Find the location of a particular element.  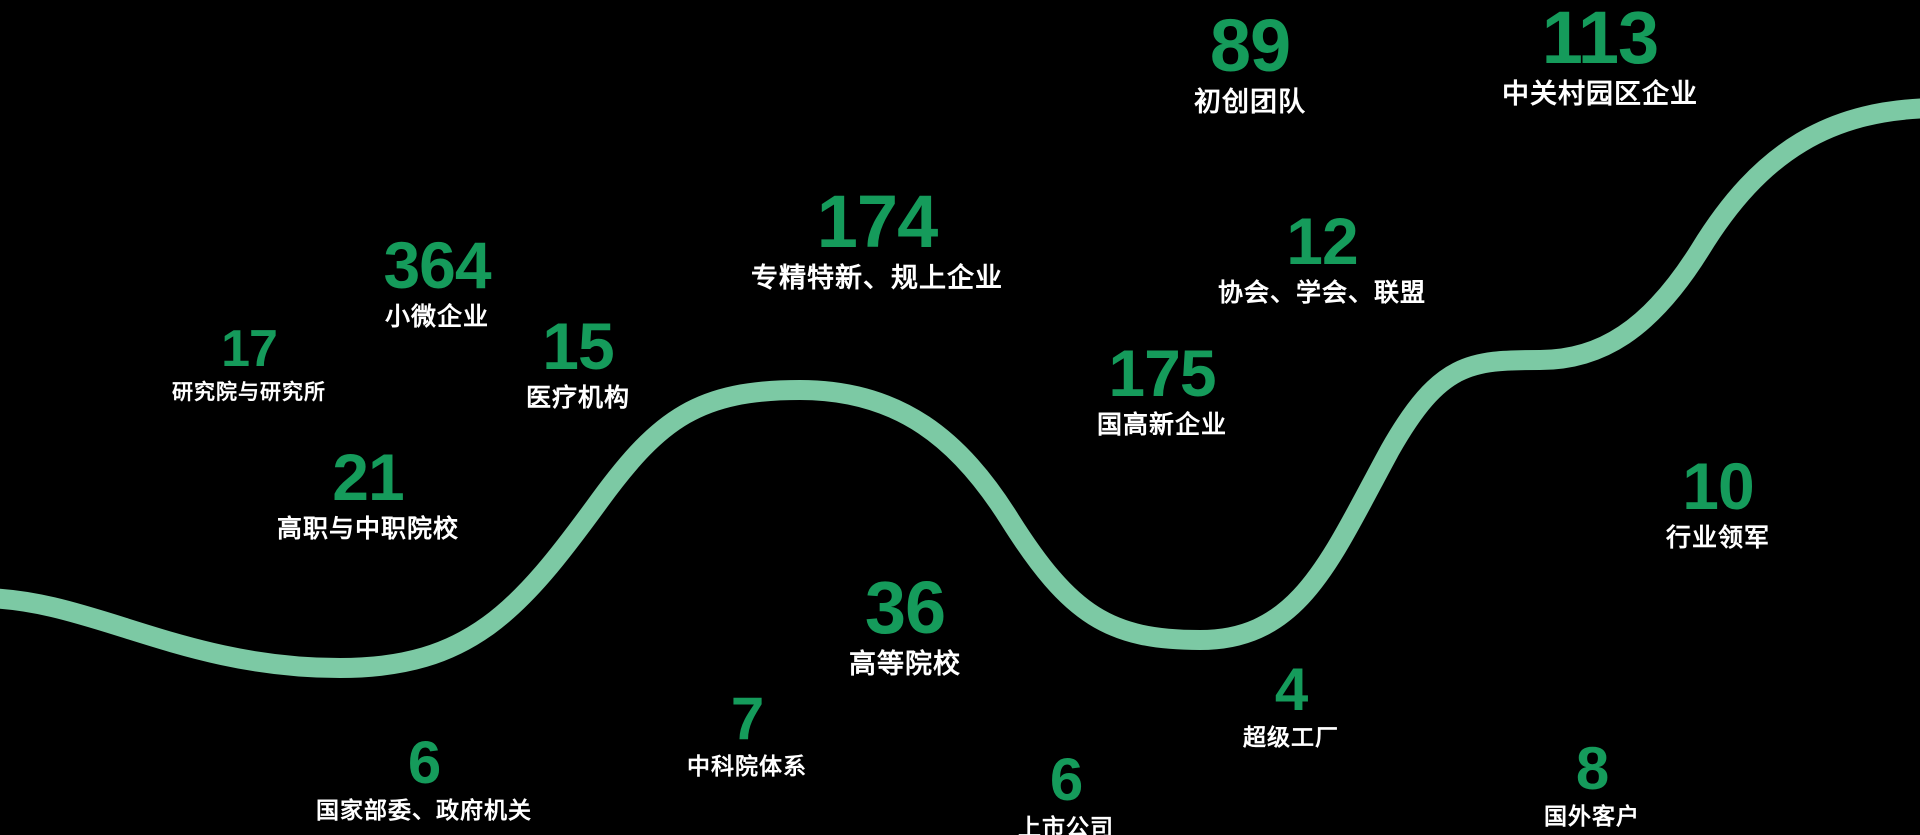

stat-item-micro-small-firms: 364 小微企业 is located at coordinates (437, 280).